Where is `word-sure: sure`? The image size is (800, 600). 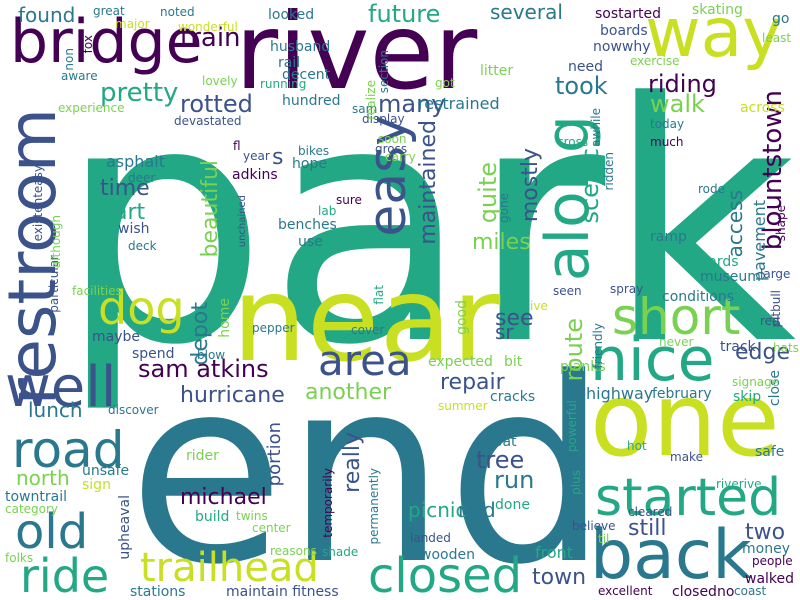 word-sure: sure is located at coordinates (349, 200).